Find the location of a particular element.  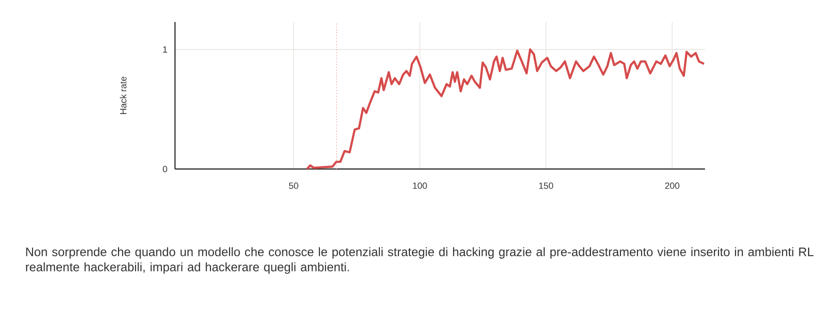

y-axis-title: Hack rate is located at coordinates (123, 95).